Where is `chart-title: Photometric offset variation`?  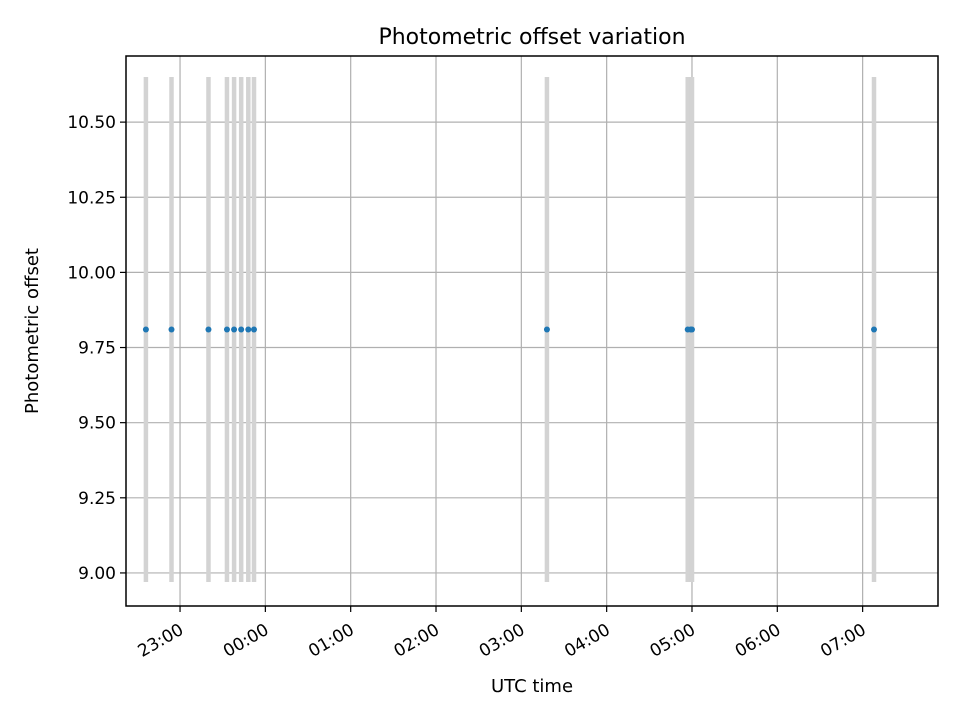
chart-title: Photometric offset variation is located at coordinates (531, 37).